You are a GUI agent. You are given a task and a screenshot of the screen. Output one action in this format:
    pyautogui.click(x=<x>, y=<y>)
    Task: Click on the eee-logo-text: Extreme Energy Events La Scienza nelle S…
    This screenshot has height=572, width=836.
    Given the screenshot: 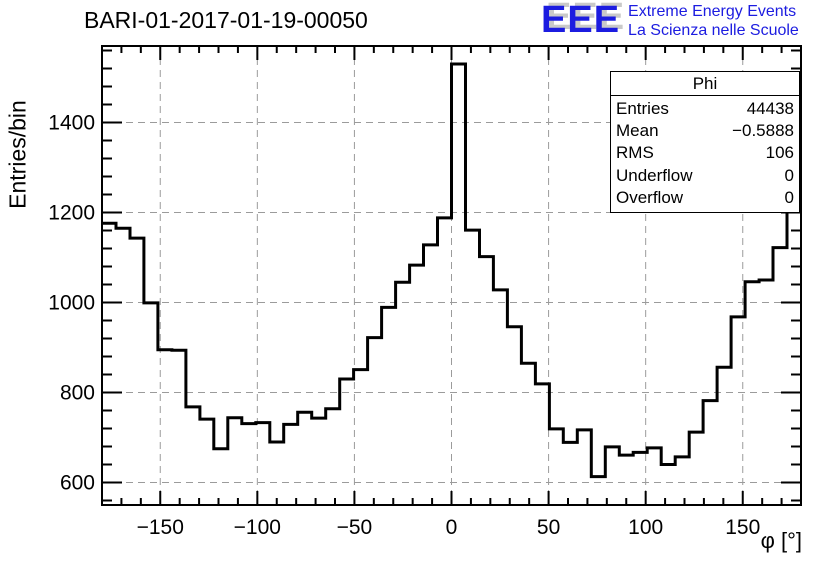 What is the action you would take?
    pyautogui.click(x=713, y=21)
    